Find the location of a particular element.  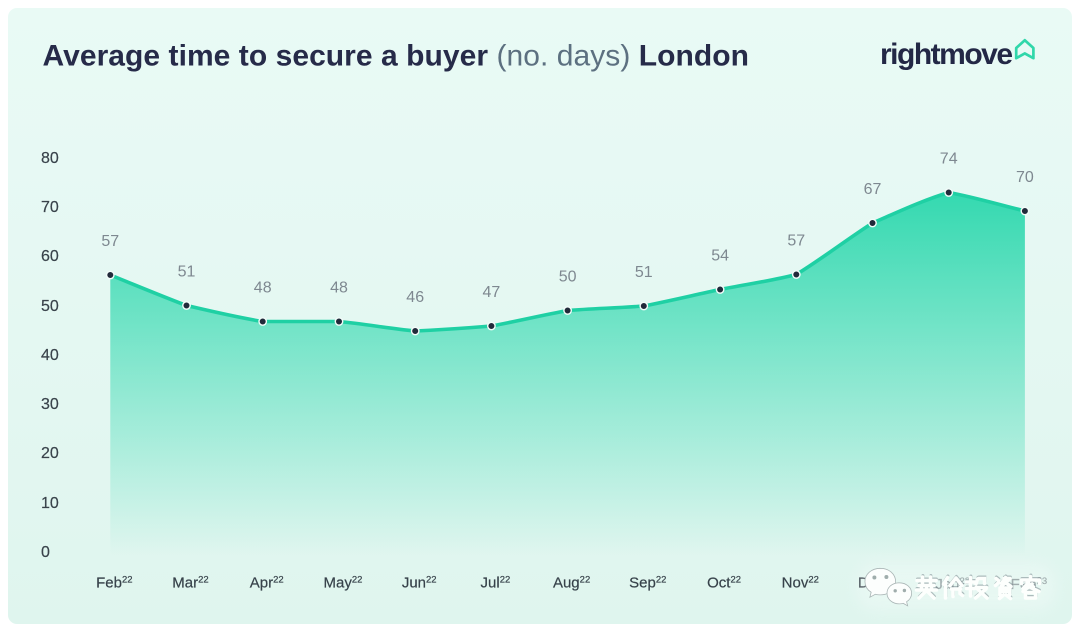

svg-text: 20 is located at coordinates (50, 453).